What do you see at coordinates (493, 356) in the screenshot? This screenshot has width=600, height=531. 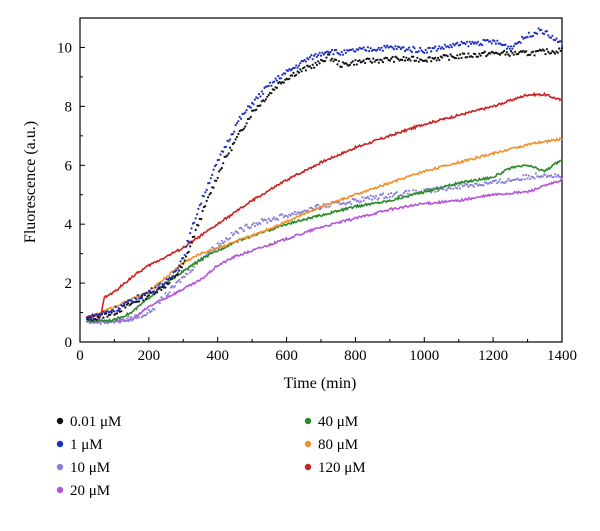 I see `x-tick-label: 1200` at bounding box center [493, 356].